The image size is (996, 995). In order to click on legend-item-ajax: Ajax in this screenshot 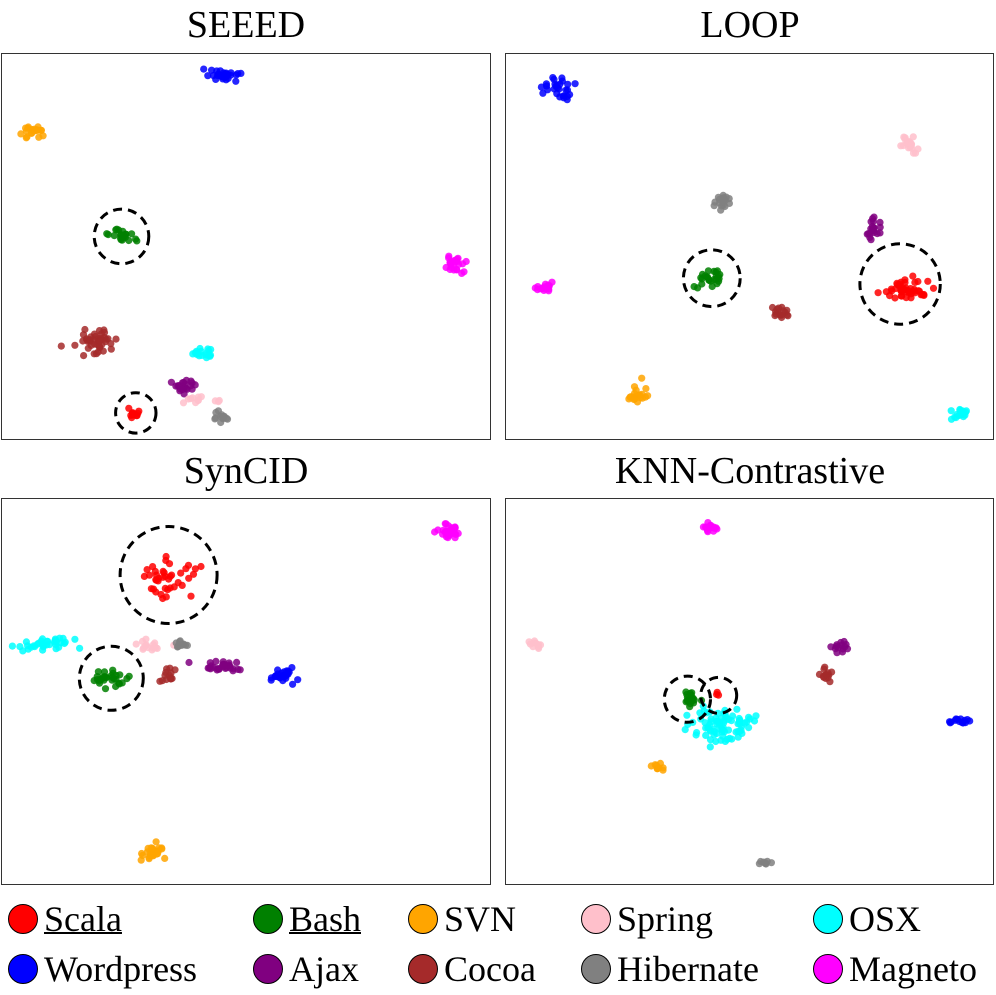, I will do `click(306, 969)`.